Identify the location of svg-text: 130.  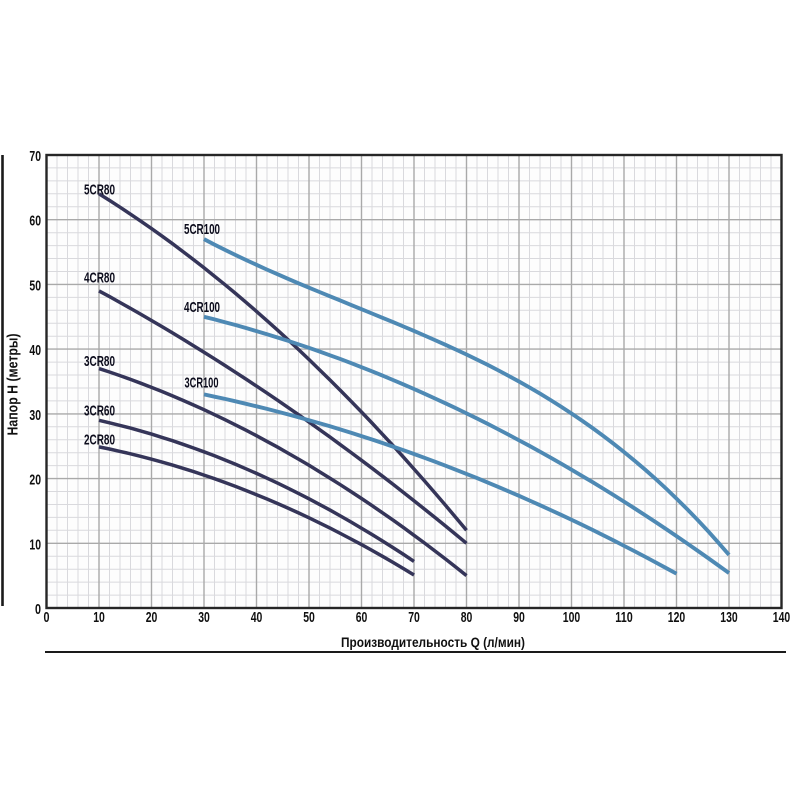
(728, 617).